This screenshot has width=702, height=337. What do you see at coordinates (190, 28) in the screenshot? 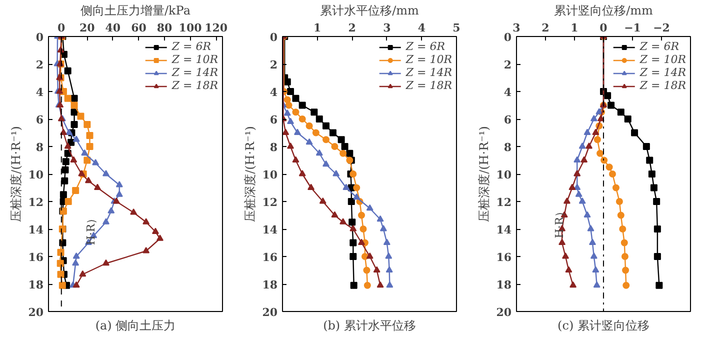
I see `x-tick-label: 100` at bounding box center [190, 28].